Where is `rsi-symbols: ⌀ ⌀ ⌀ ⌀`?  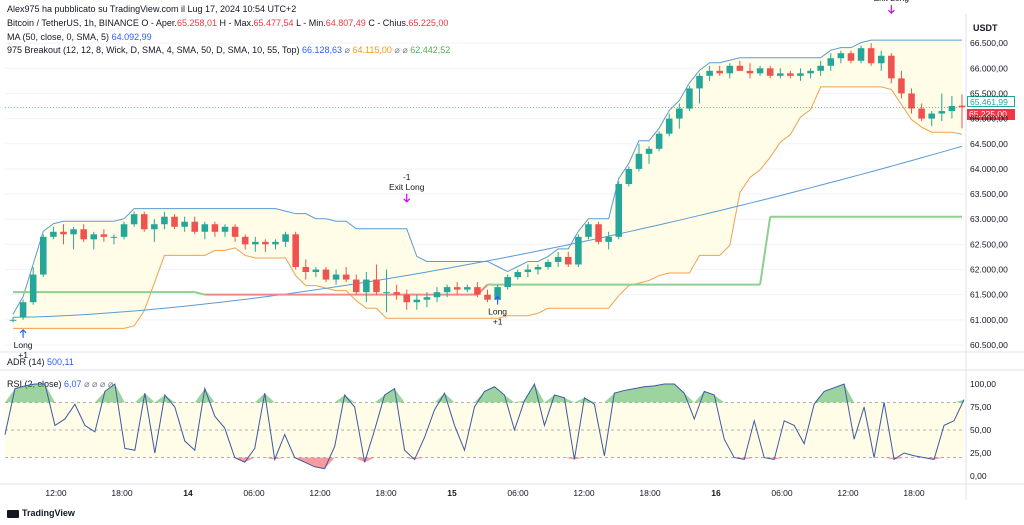
rsi-symbols: ⌀ ⌀ ⌀ ⌀ is located at coordinates (99, 384).